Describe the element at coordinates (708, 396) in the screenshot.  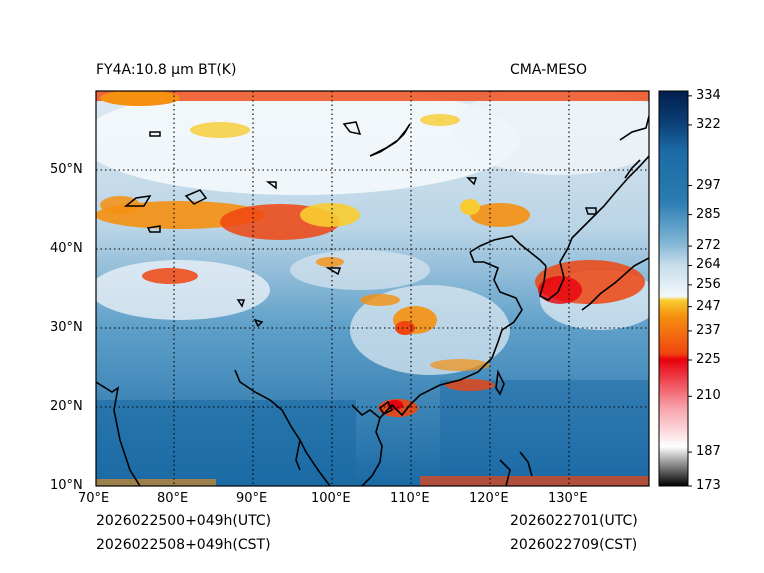
I see `colorbar-tick-label: 210` at that location.